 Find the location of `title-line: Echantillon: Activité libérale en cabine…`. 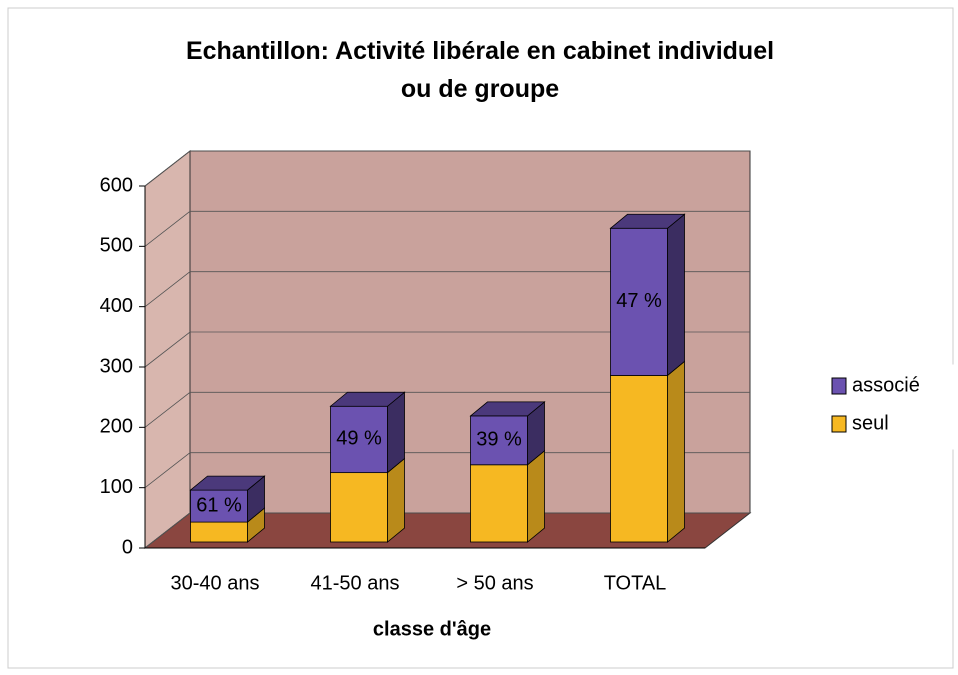

title-line: Echantillon: Activité libérale en cabine… is located at coordinates (480, 51).